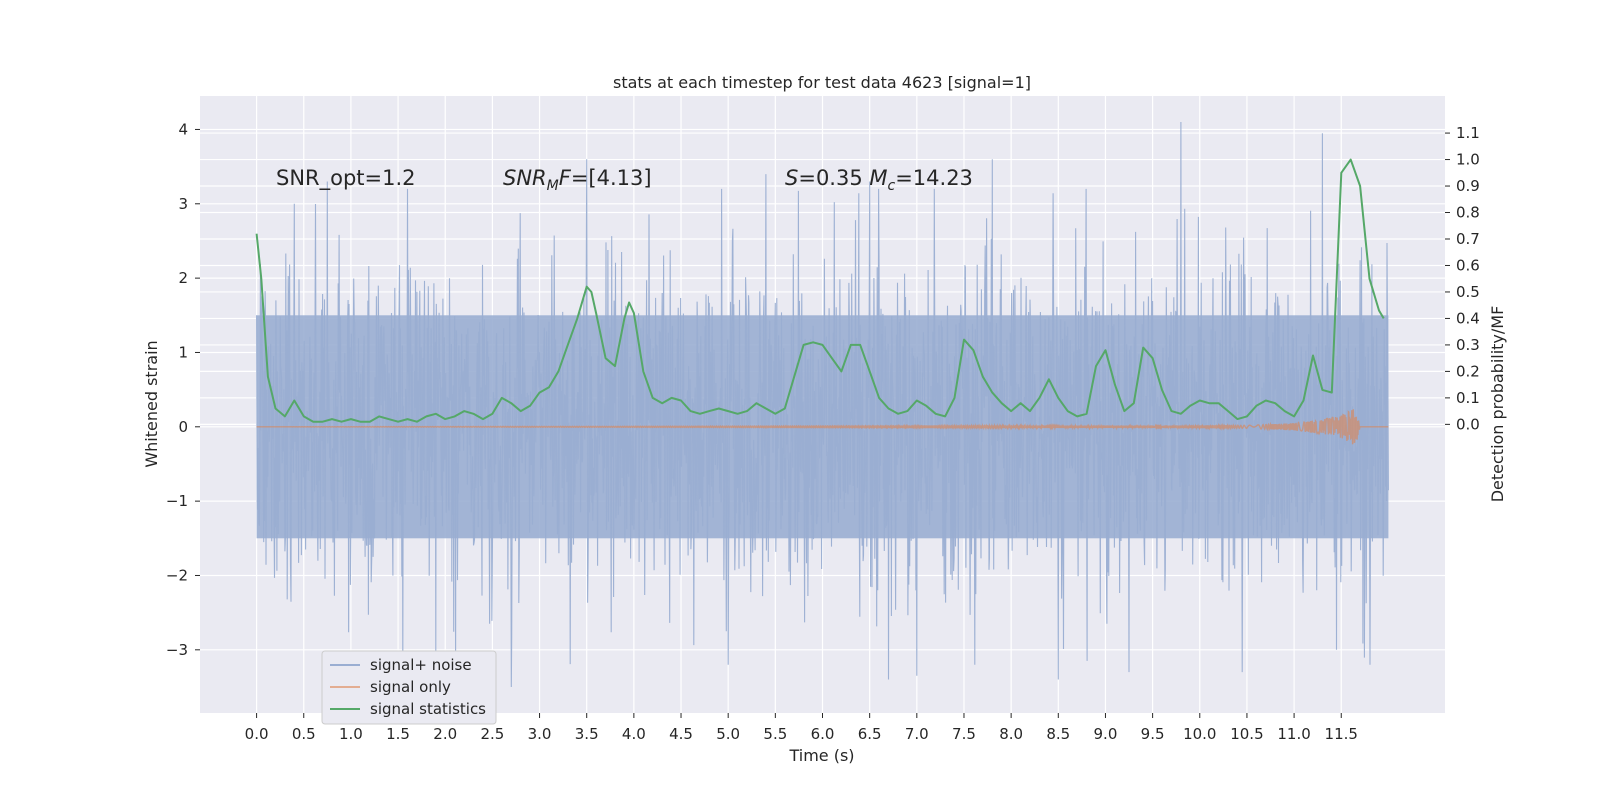 This screenshot has width=1600, height=800. Describe the element at coordinates (540, 734) in the screenshot. I see `x-tick-label: 3.0` at that location.